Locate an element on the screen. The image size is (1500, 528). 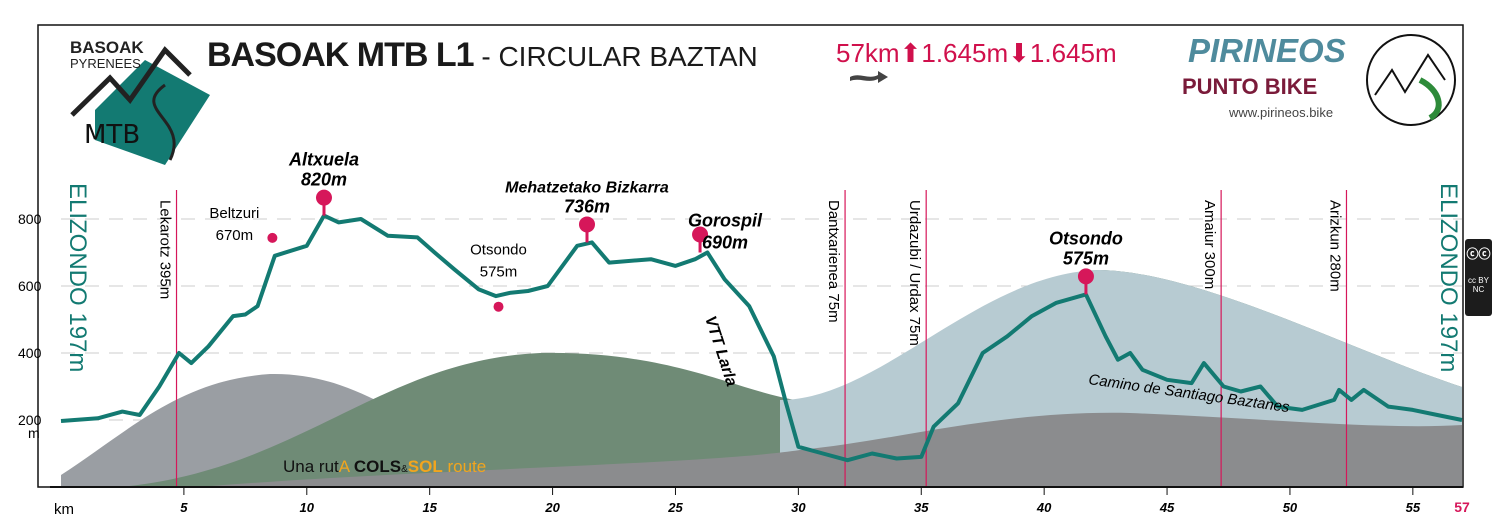
arrow-icon is located at coordinates (869, 77).